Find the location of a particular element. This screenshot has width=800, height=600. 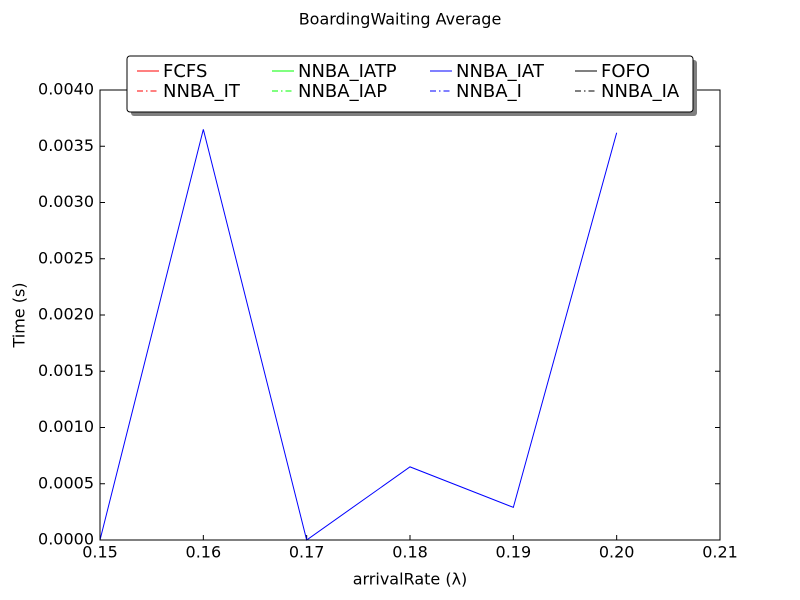

y-tick-label: 0.0020 is located at coordinates (66, 314).